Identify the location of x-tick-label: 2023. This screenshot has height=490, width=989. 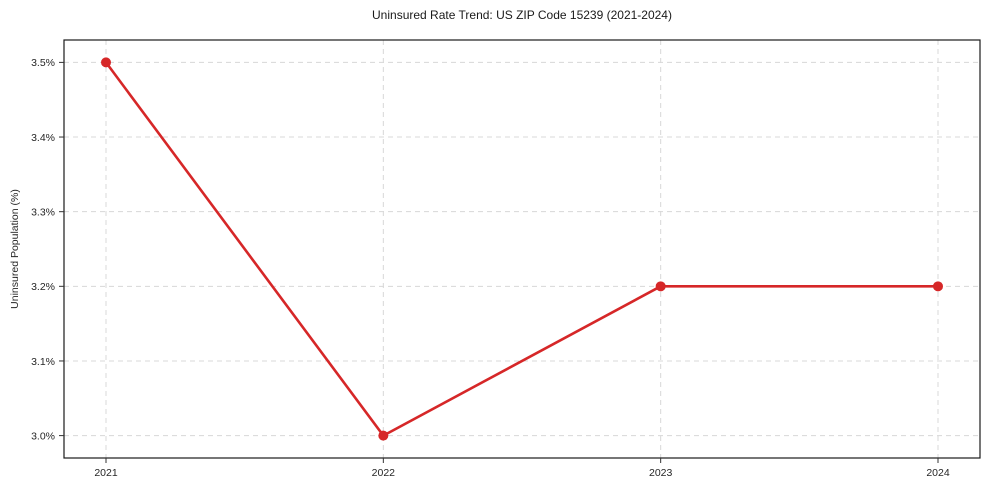
(661, 473).